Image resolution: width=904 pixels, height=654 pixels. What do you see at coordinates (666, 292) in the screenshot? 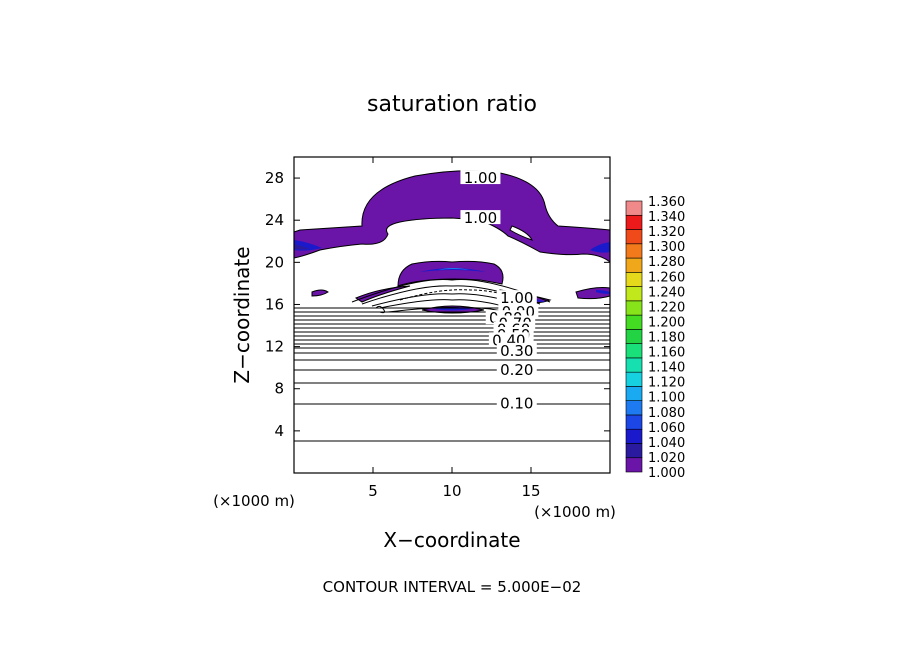
I see `colorbar-level-label: 1.240` at bounding box center [666, 292].